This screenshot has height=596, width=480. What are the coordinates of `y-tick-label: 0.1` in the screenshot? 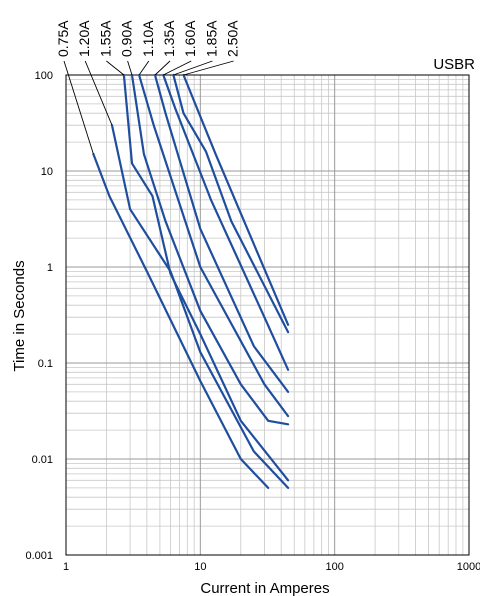 It's located at (45, 364).